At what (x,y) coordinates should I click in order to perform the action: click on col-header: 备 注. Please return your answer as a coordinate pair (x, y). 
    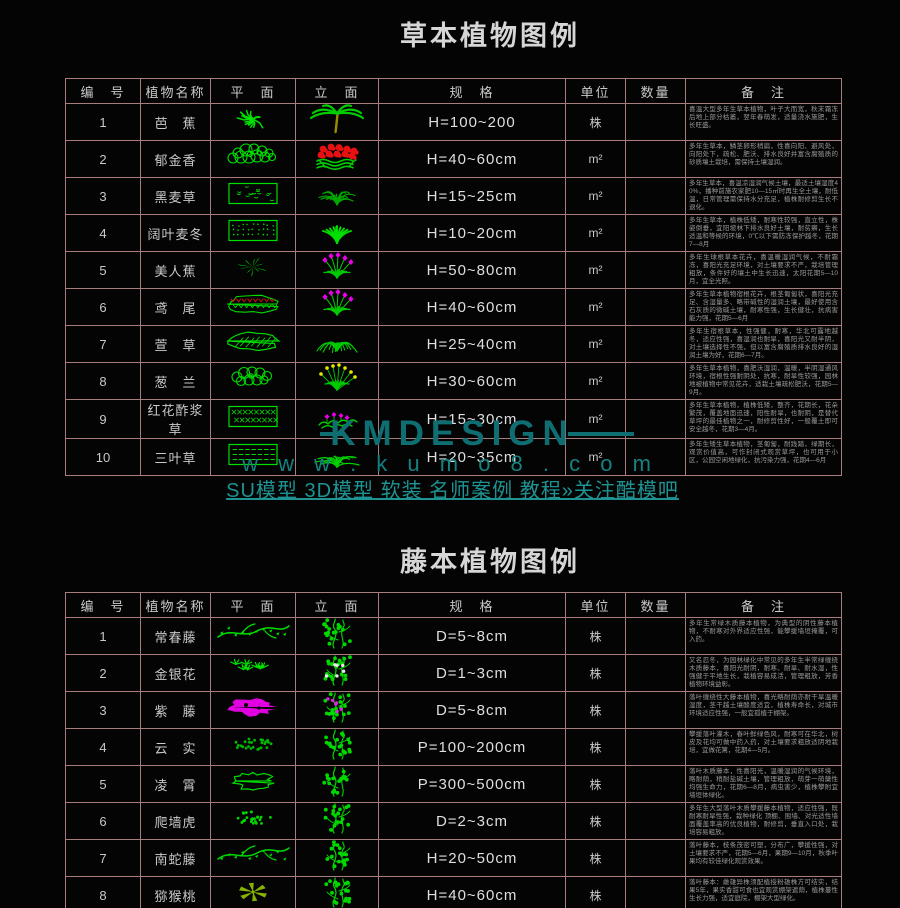
    Looking at the image, I should click on (763, 91).